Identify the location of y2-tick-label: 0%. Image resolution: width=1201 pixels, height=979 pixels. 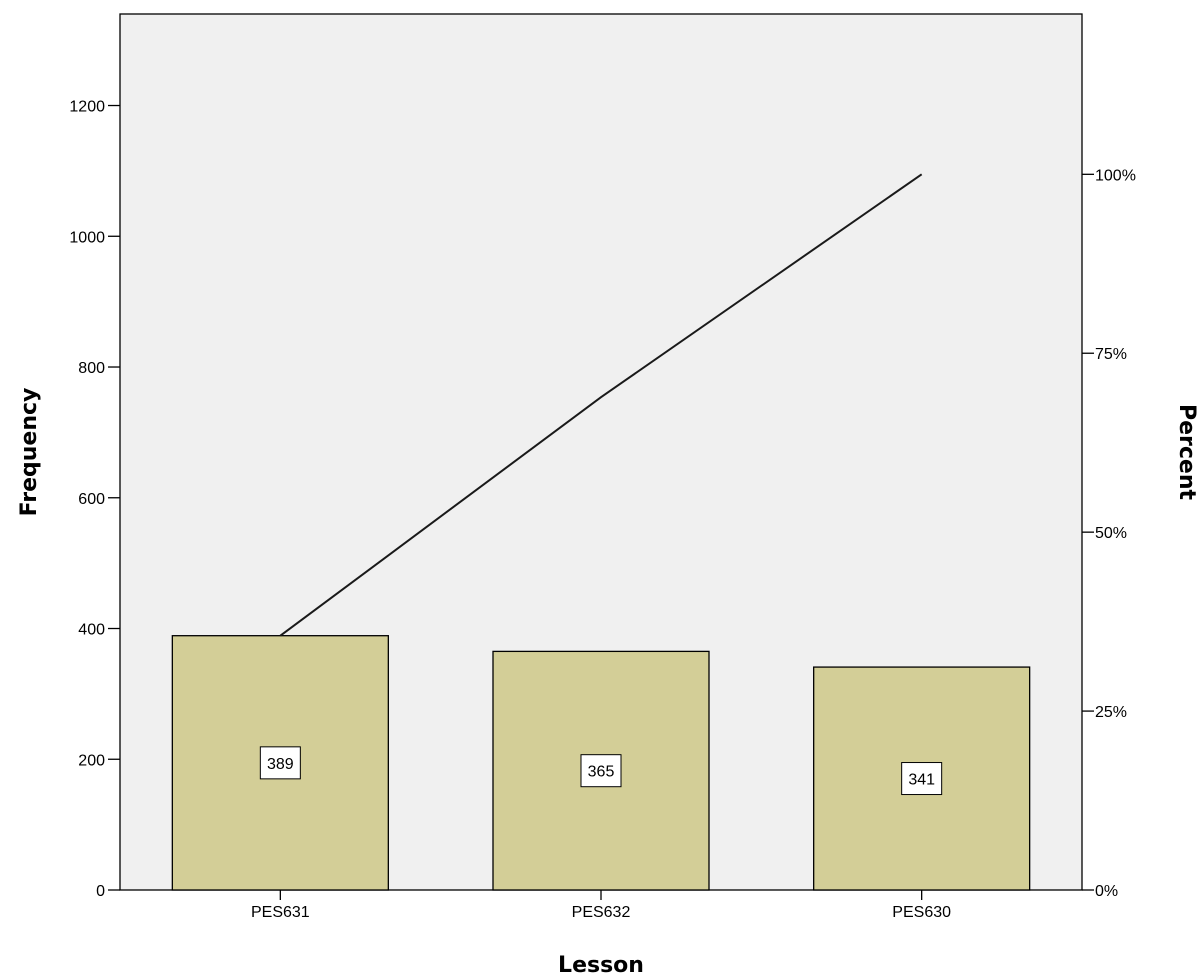
(1106, 891).